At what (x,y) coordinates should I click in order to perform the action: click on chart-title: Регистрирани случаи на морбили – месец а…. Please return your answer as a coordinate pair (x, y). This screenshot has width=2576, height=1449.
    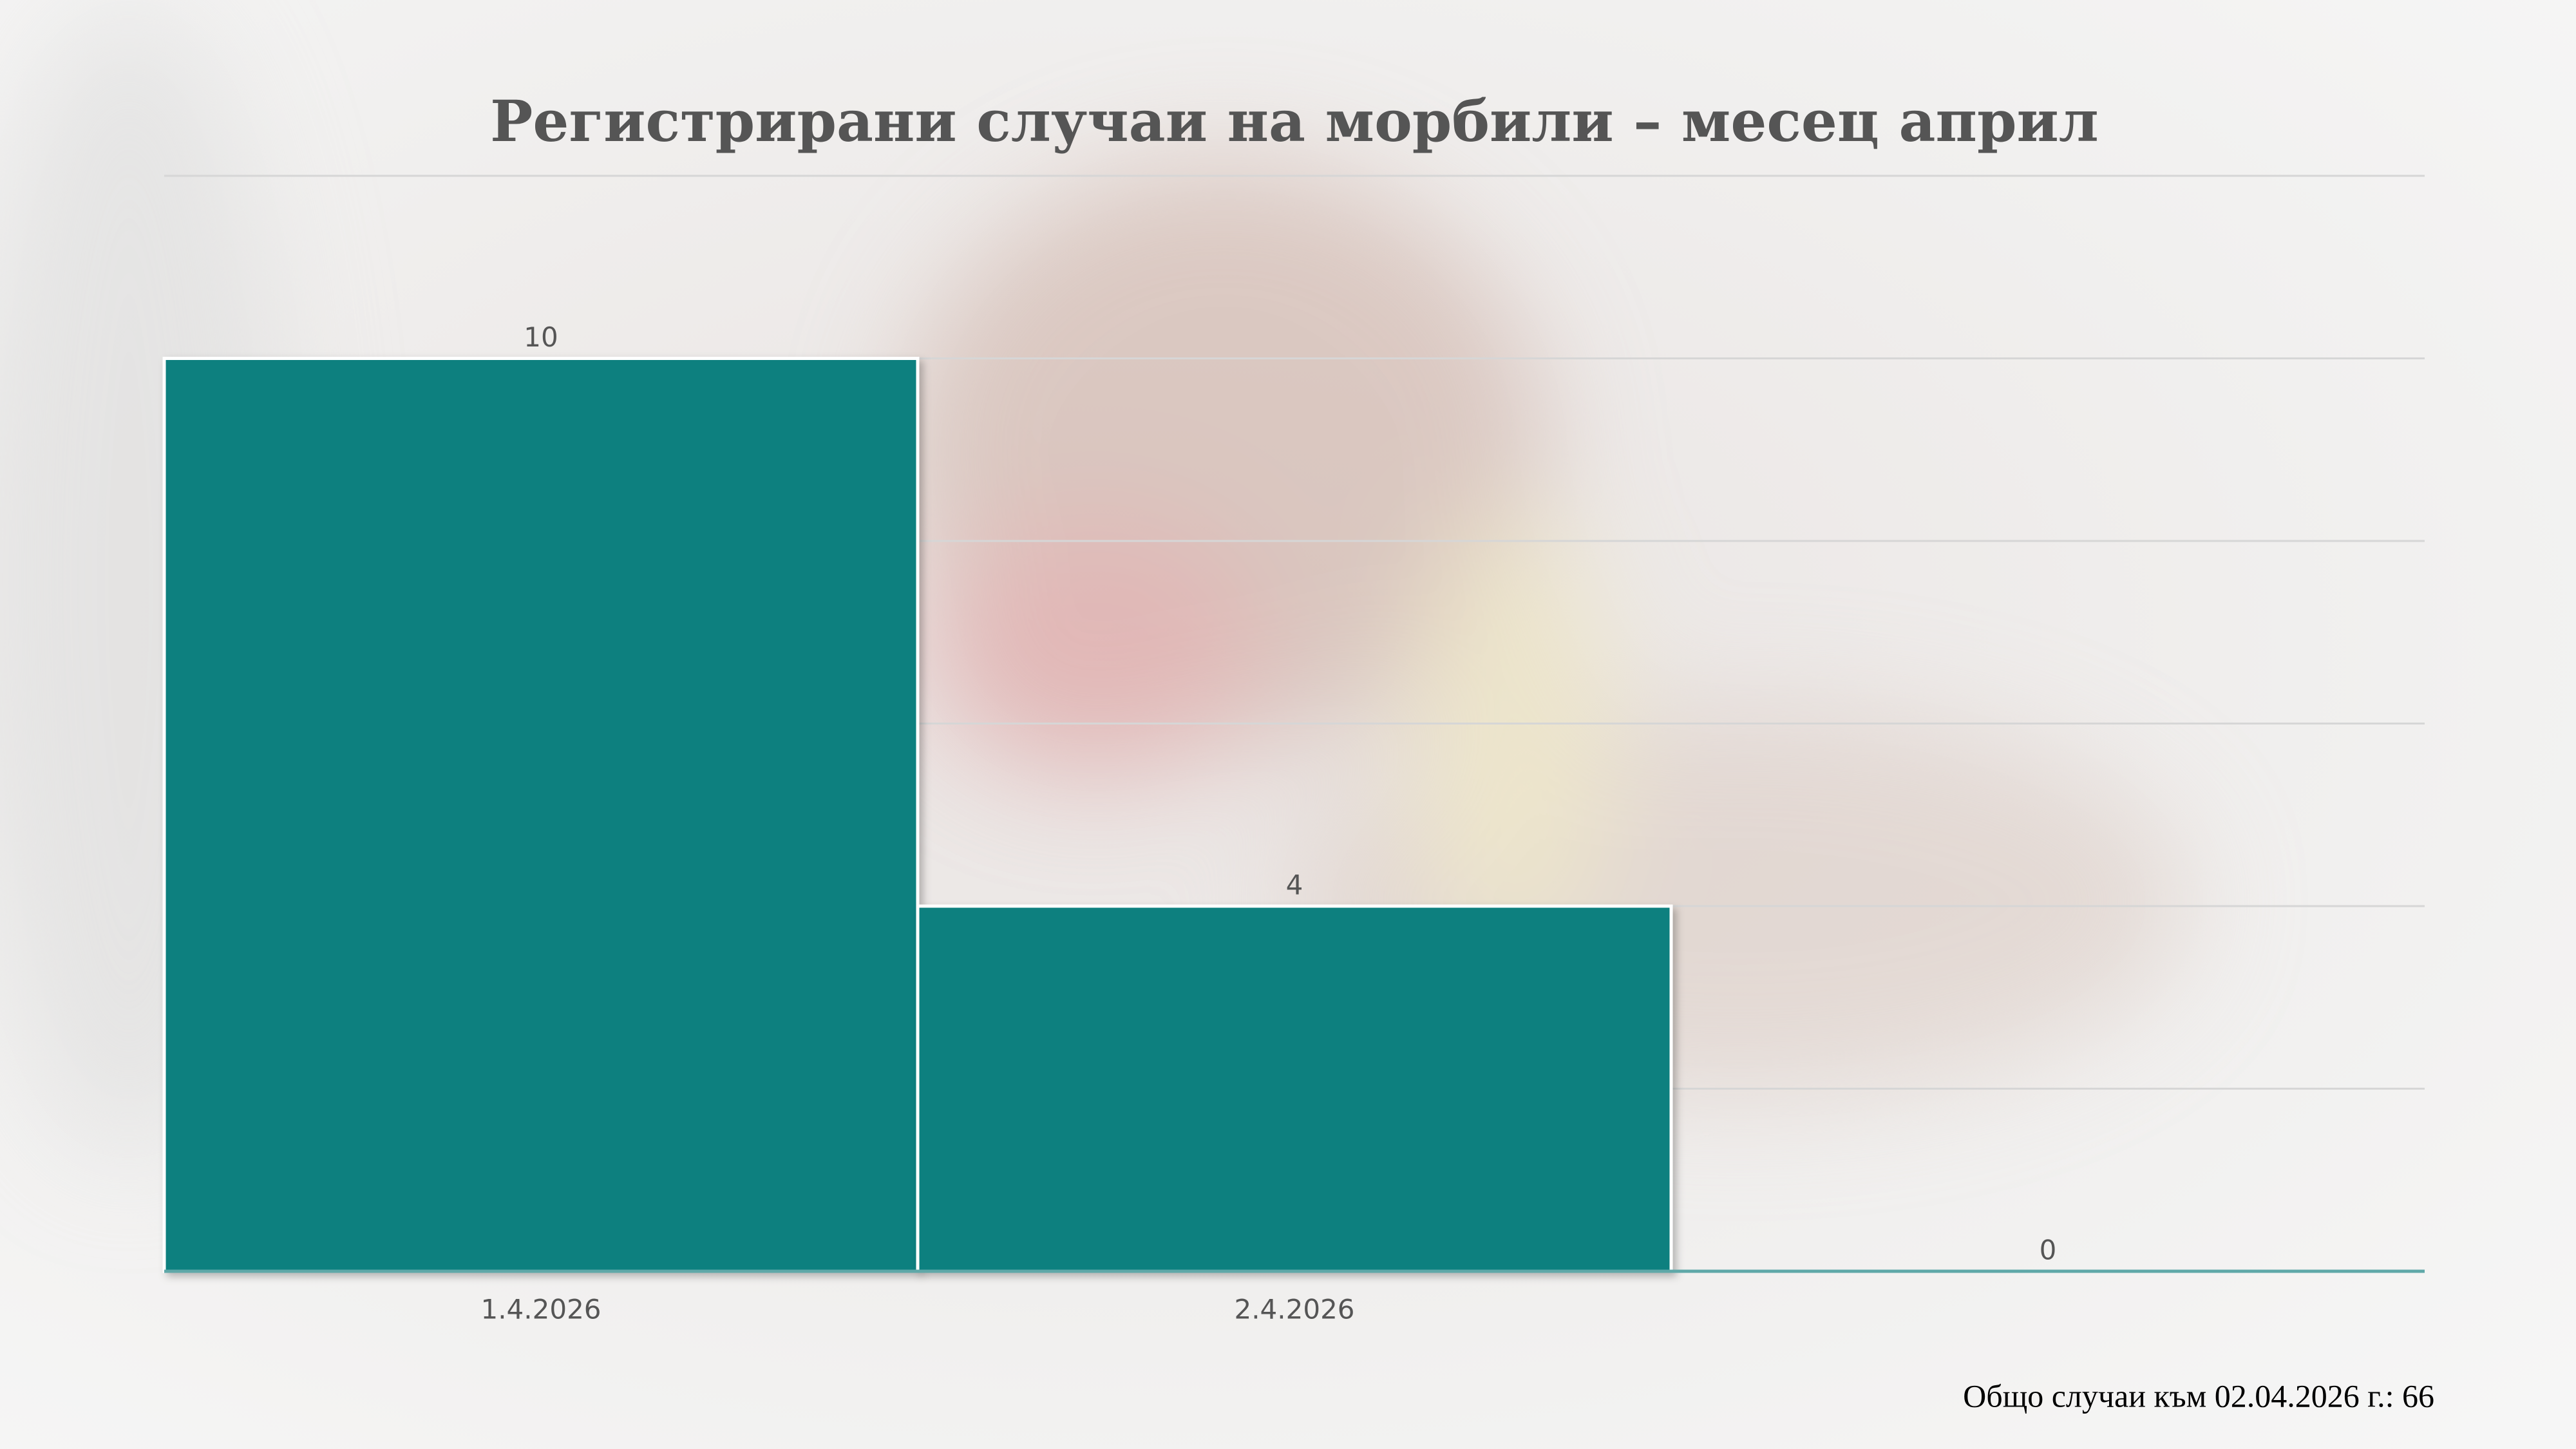
    Looking at the image, I should click on (1294, 121).